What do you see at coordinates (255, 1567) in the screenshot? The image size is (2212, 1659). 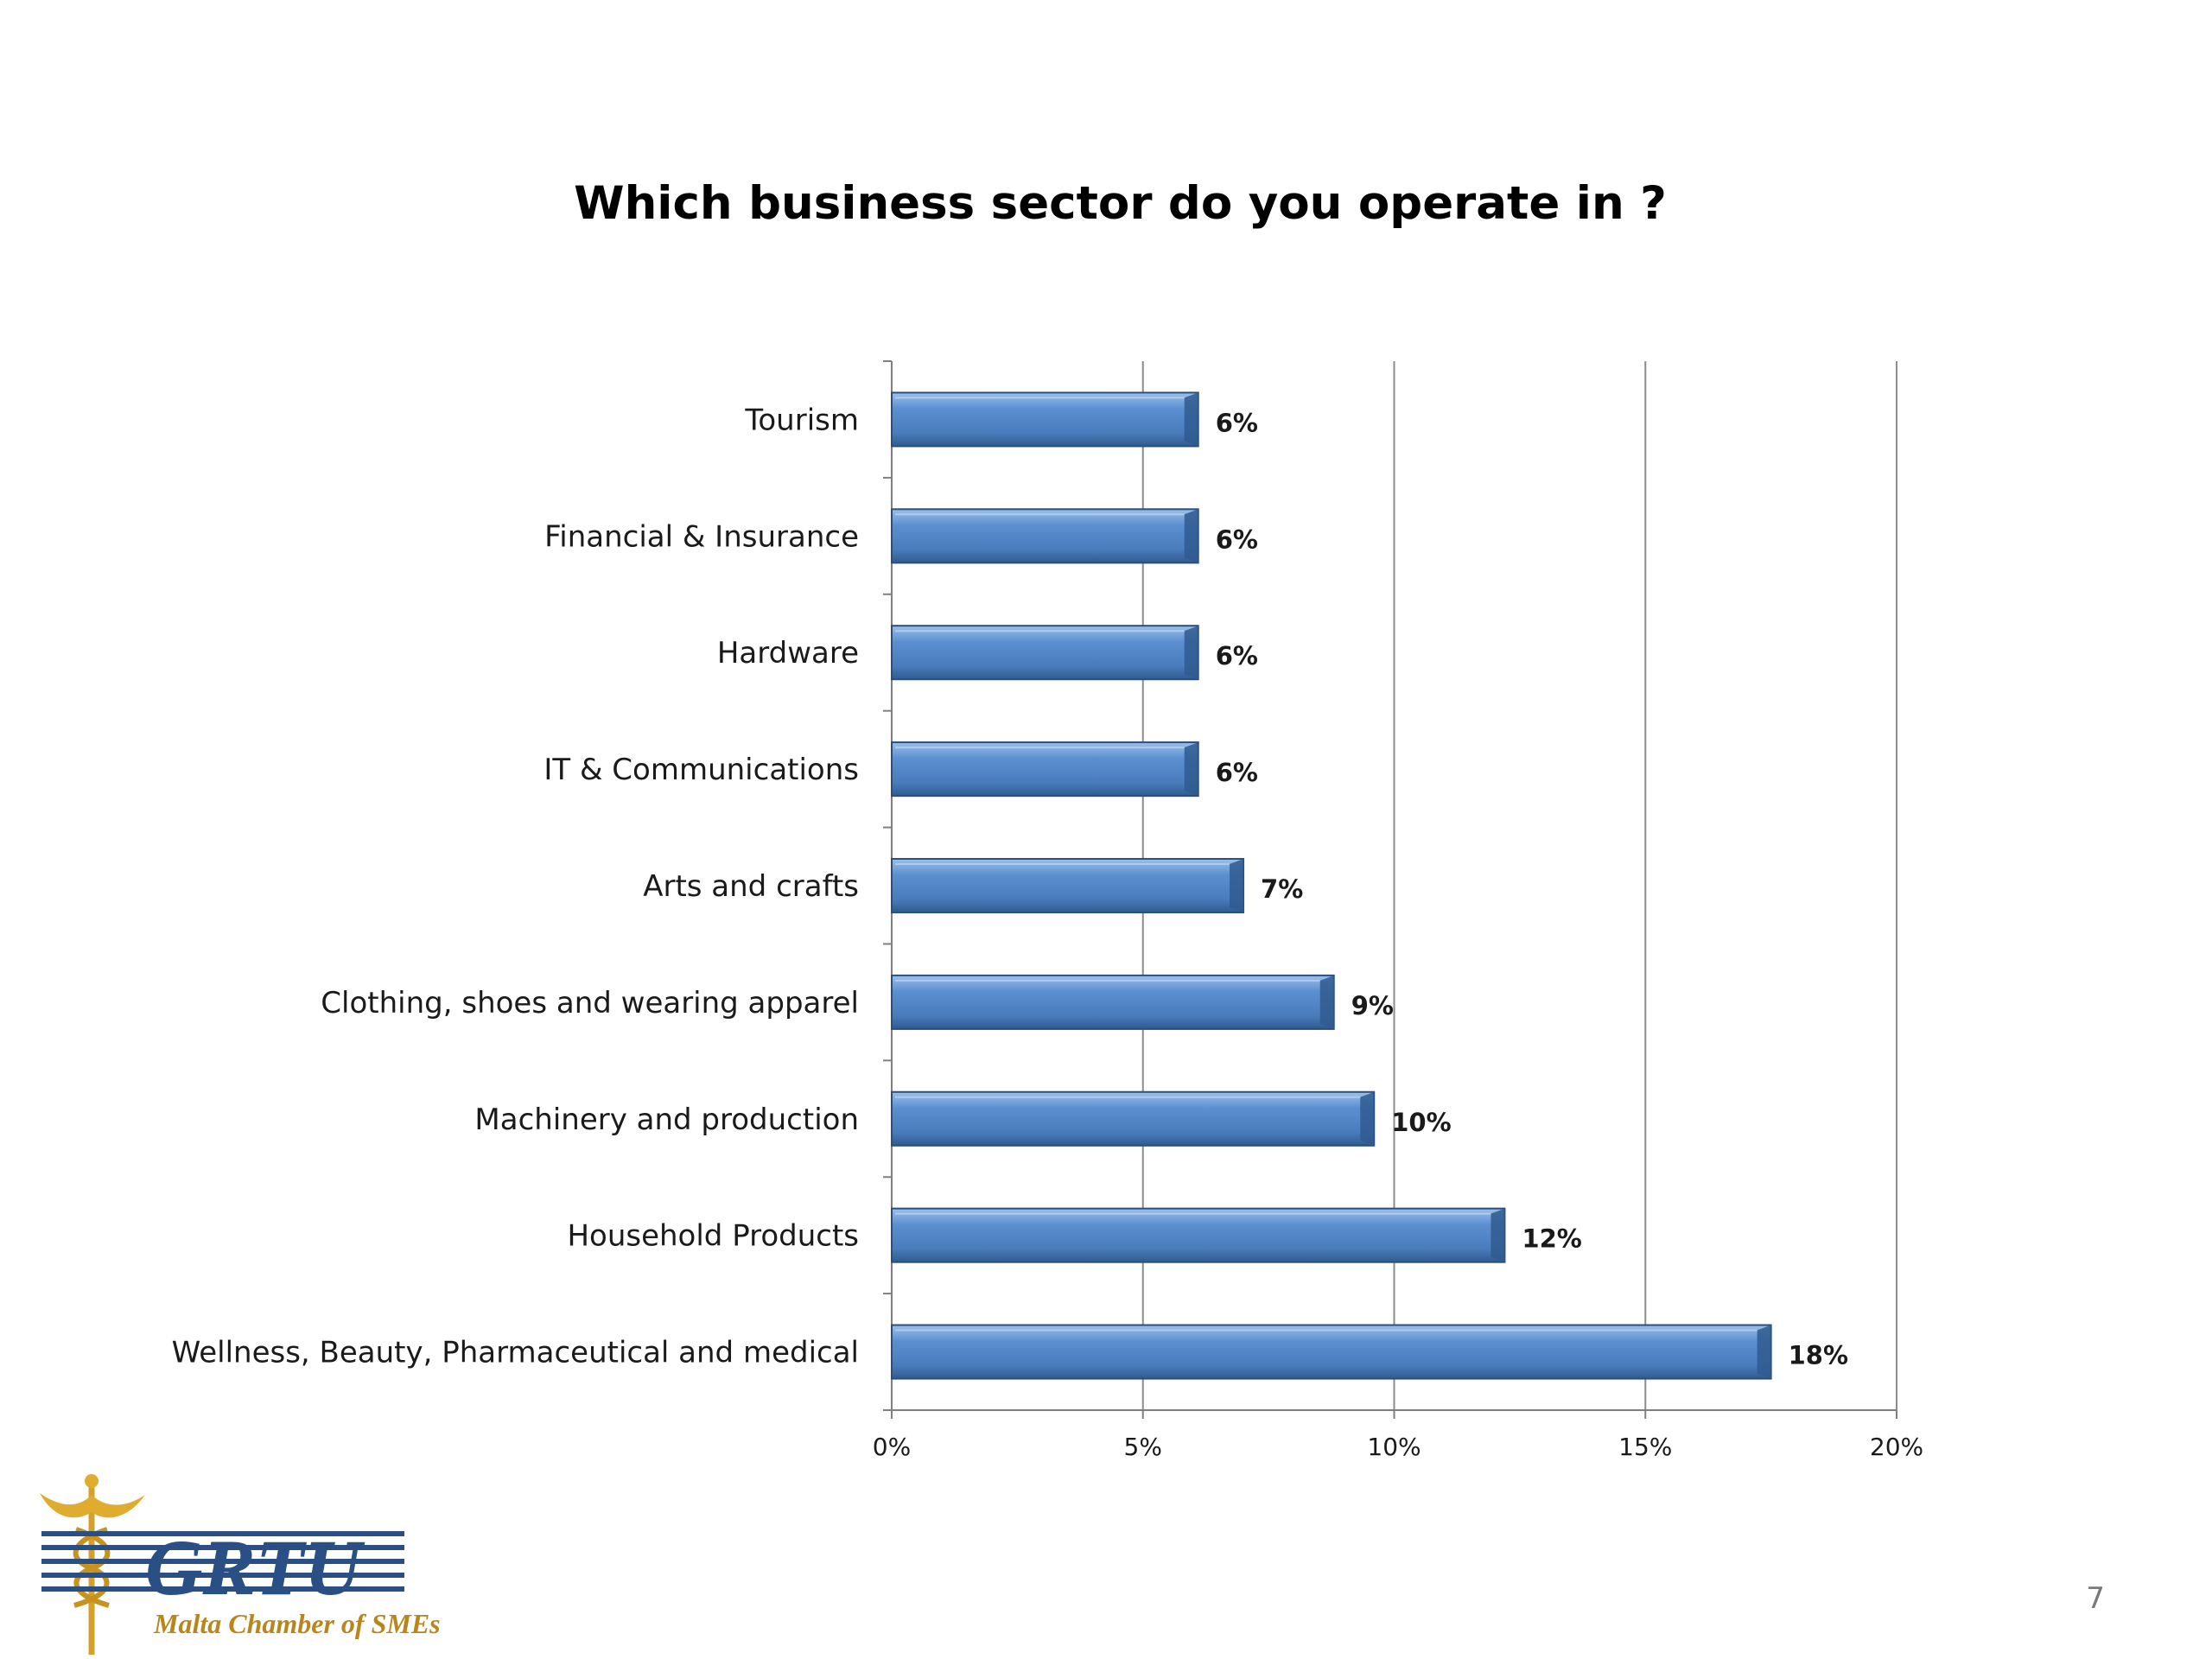 I see `logo-wordmark: GRTU` at bounding box center [255, 1567].